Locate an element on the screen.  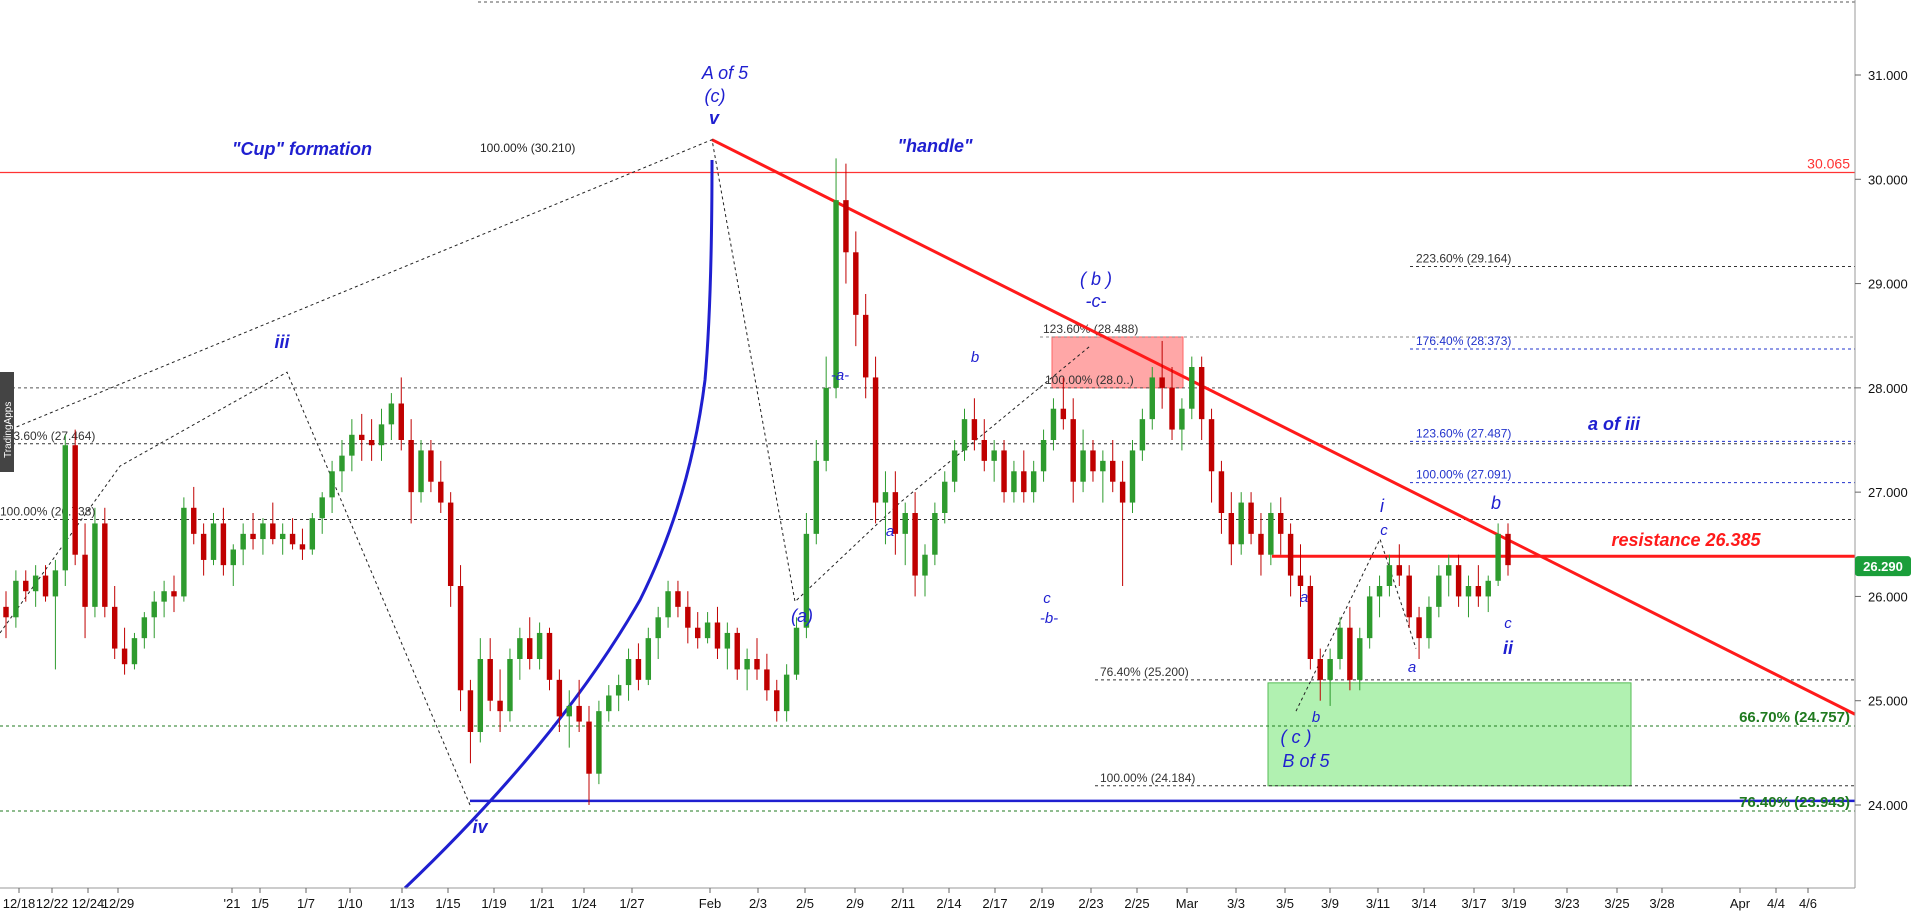
x-tick-label: 3/25 is located at coordinates (1616, 903).